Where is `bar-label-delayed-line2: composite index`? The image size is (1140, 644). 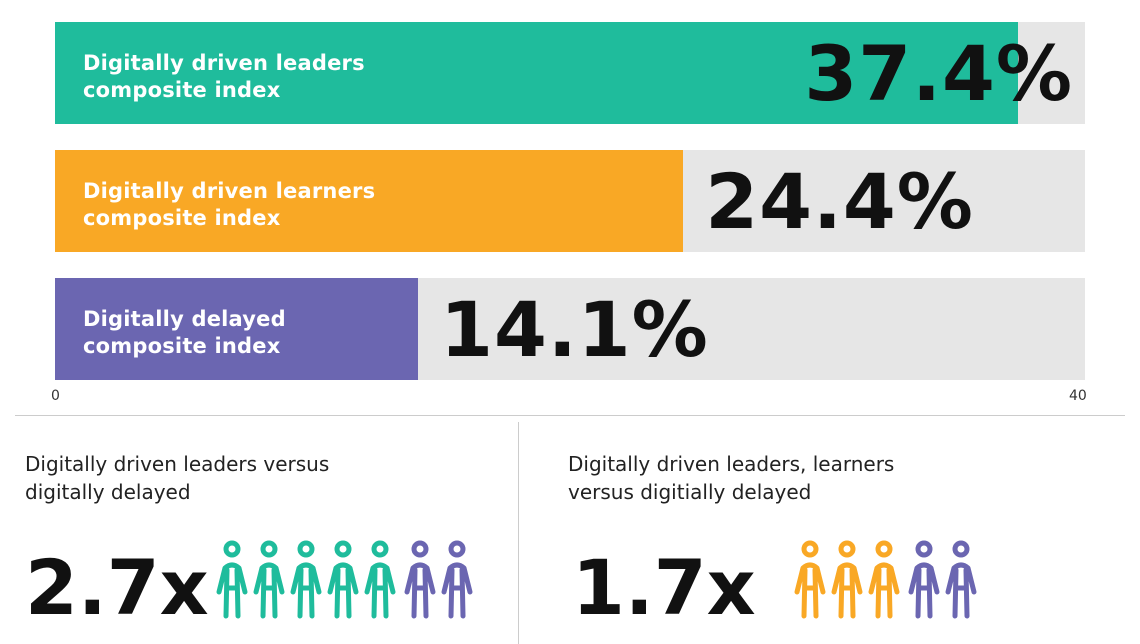 bar-label-delayed-line2: composite index is located at coordinates (182, 346).